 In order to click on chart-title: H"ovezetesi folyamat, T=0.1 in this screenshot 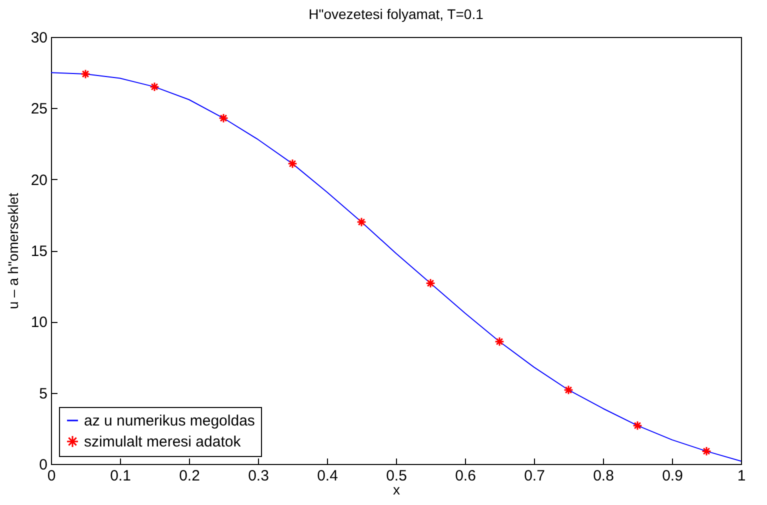, I will do `click(396, 14)`.